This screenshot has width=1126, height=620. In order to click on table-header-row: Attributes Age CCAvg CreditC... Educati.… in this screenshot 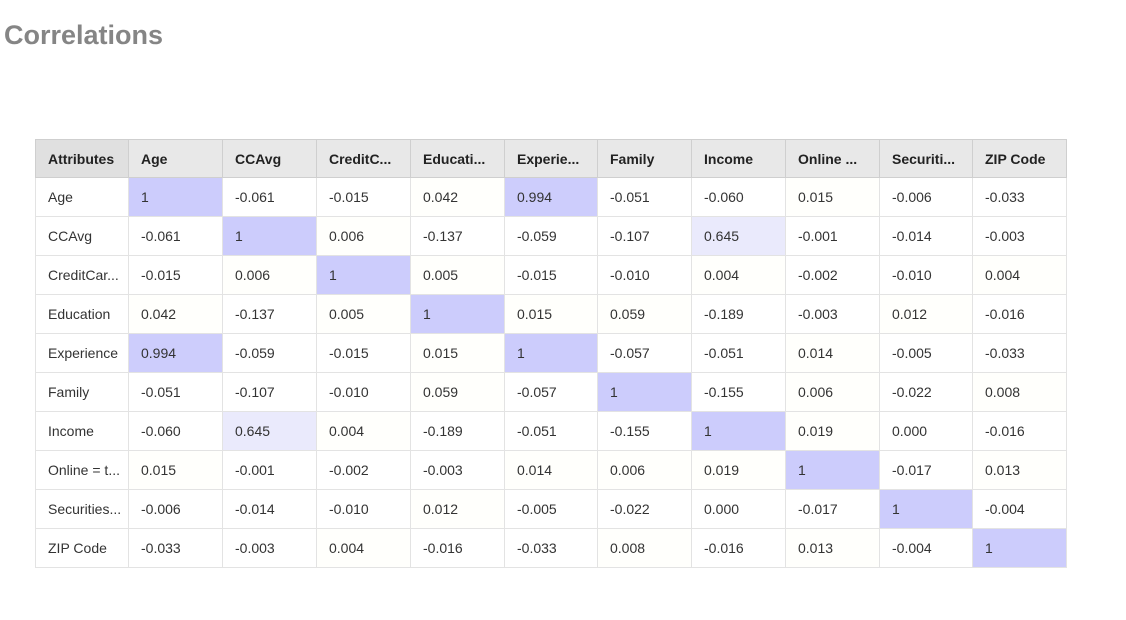, I will do `click(551, 158)`.